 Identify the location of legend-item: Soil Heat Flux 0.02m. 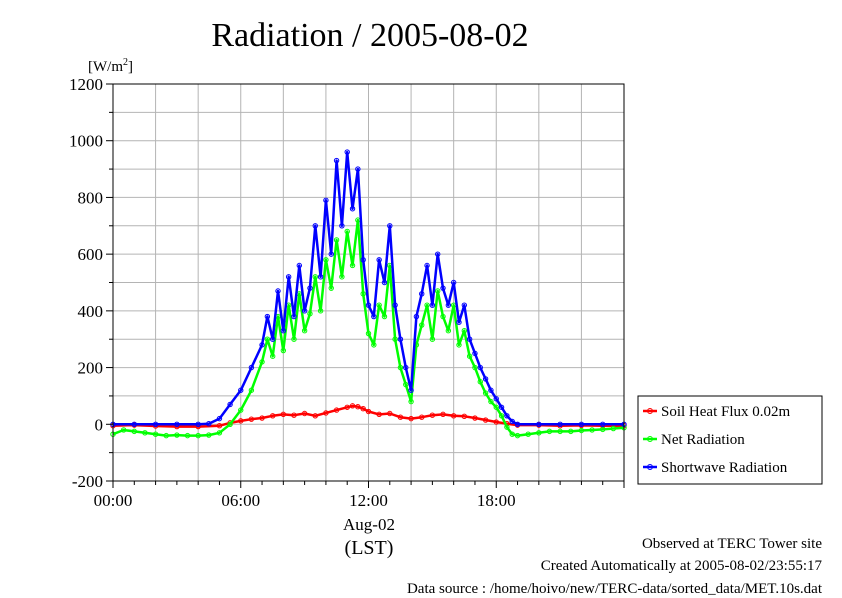
(717, 412).